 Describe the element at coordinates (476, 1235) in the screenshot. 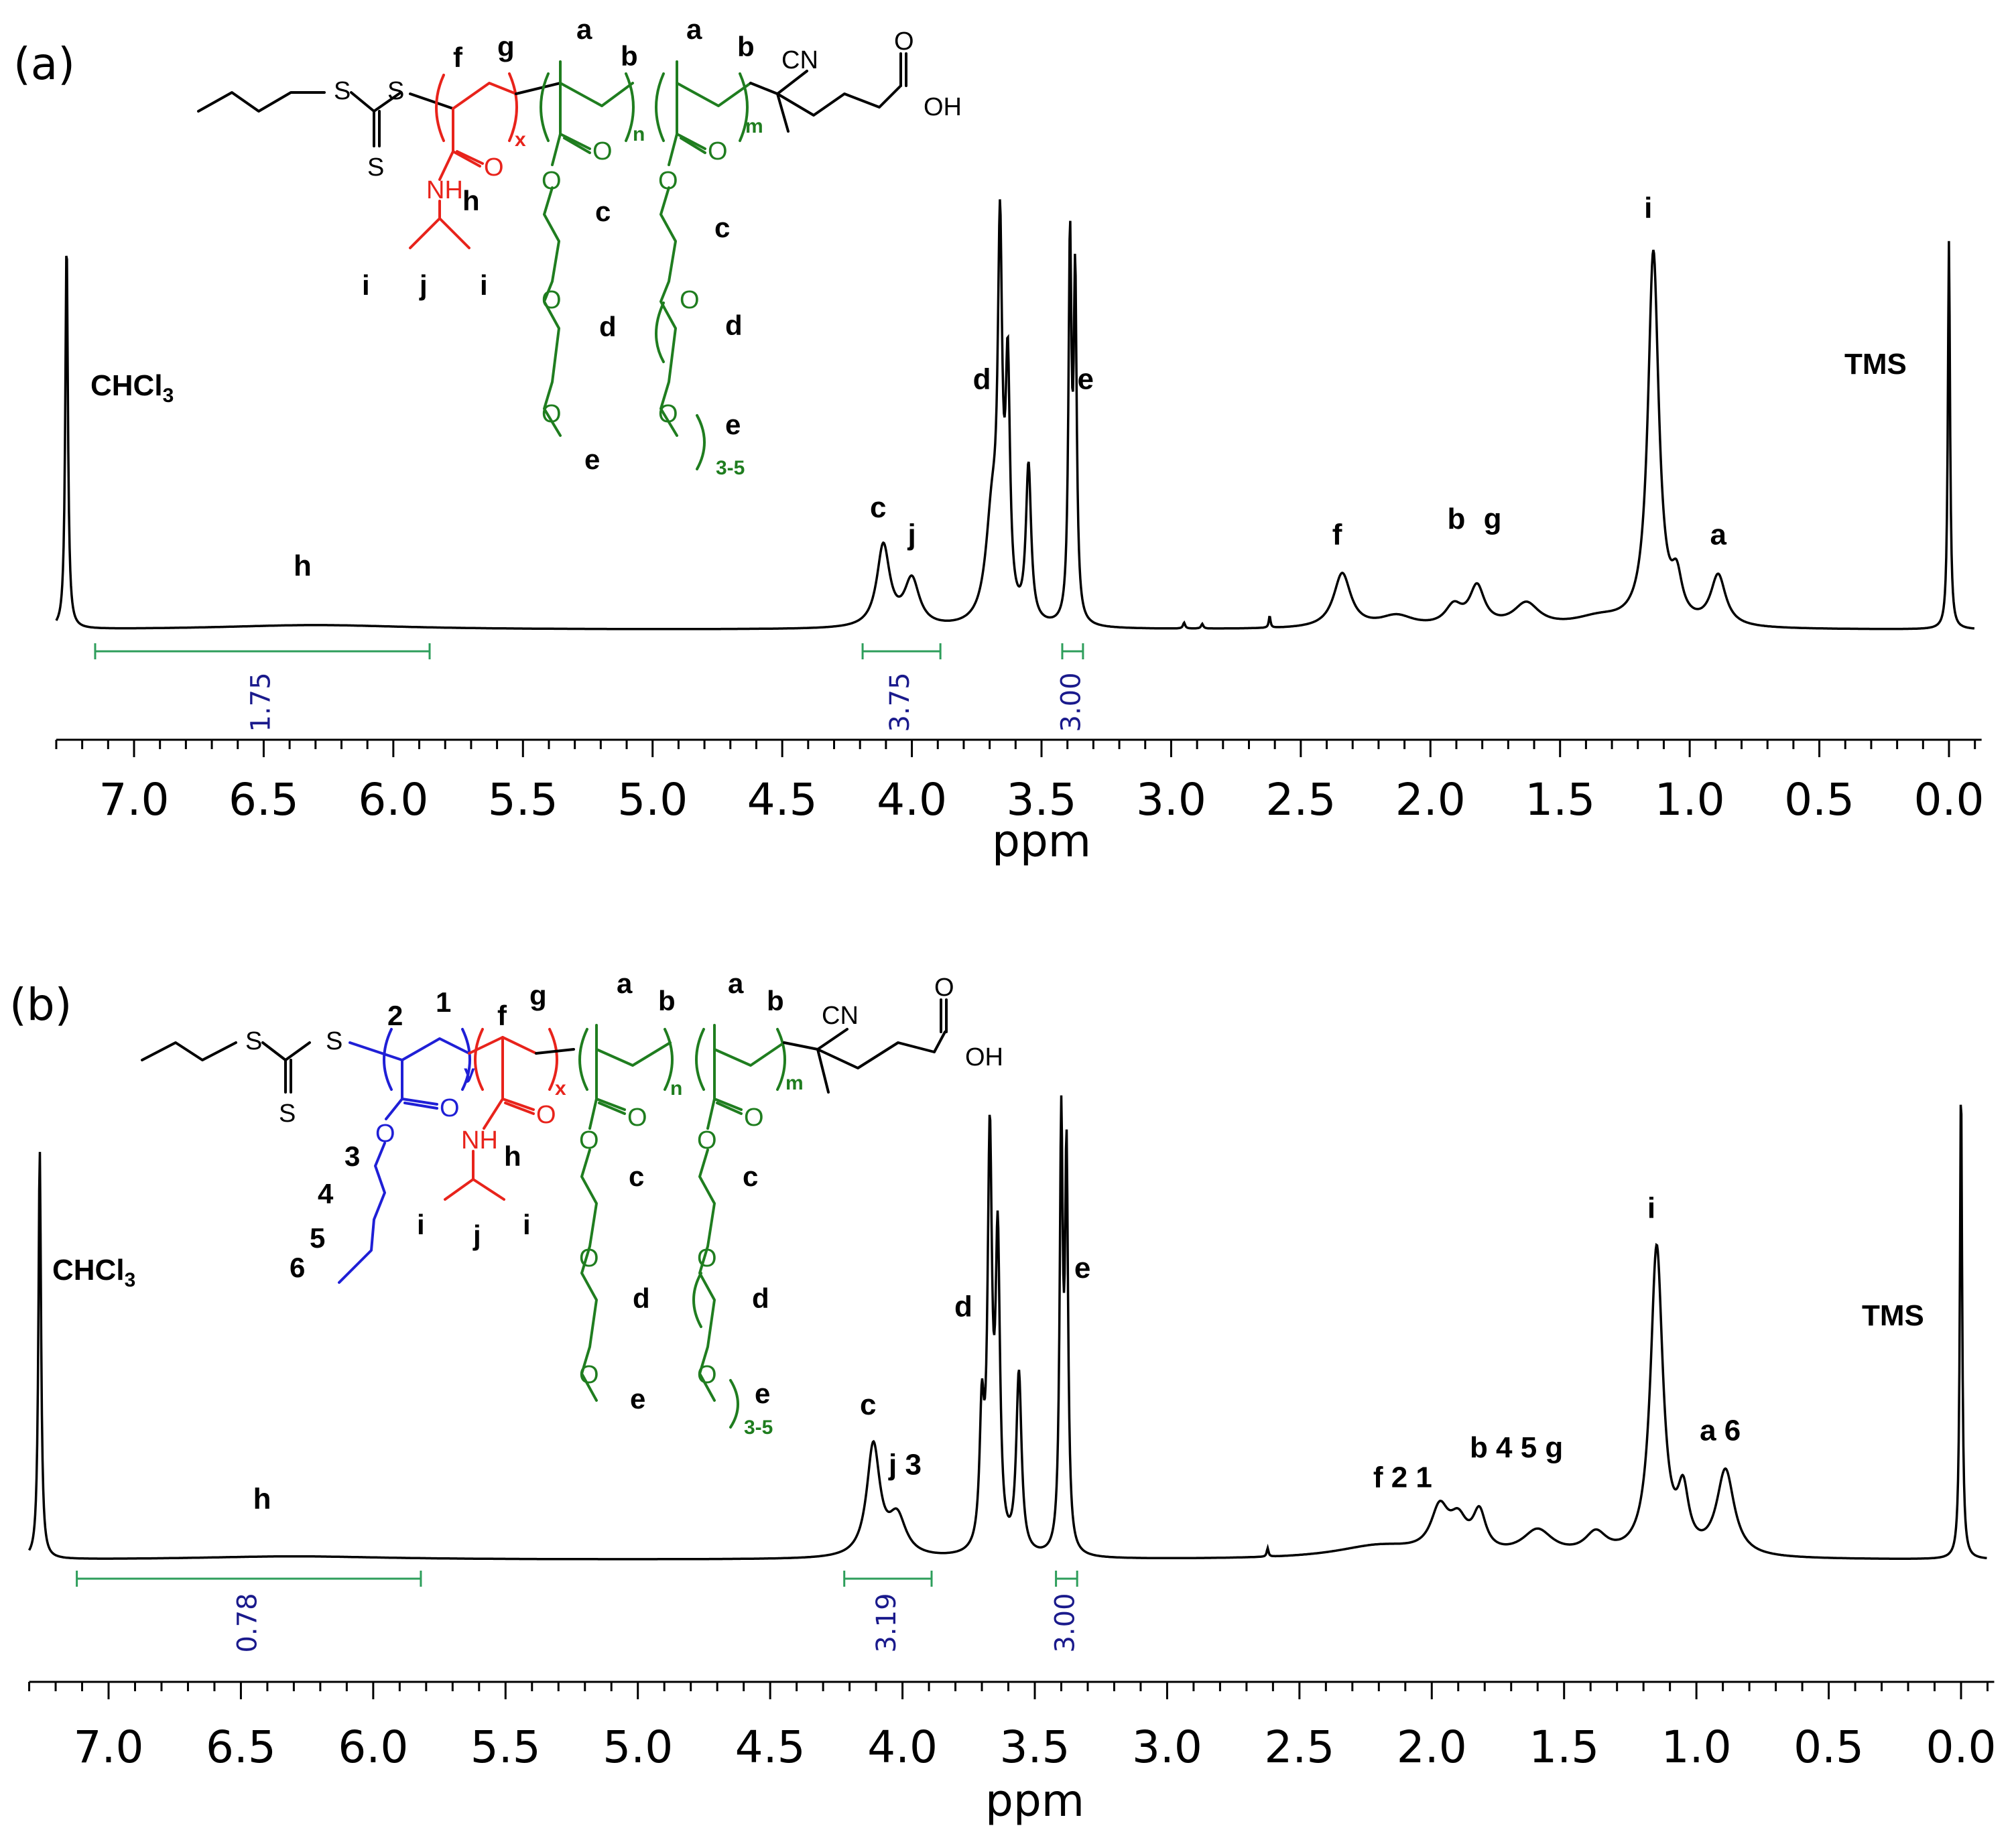

I see `site-j-b: j` at that location.